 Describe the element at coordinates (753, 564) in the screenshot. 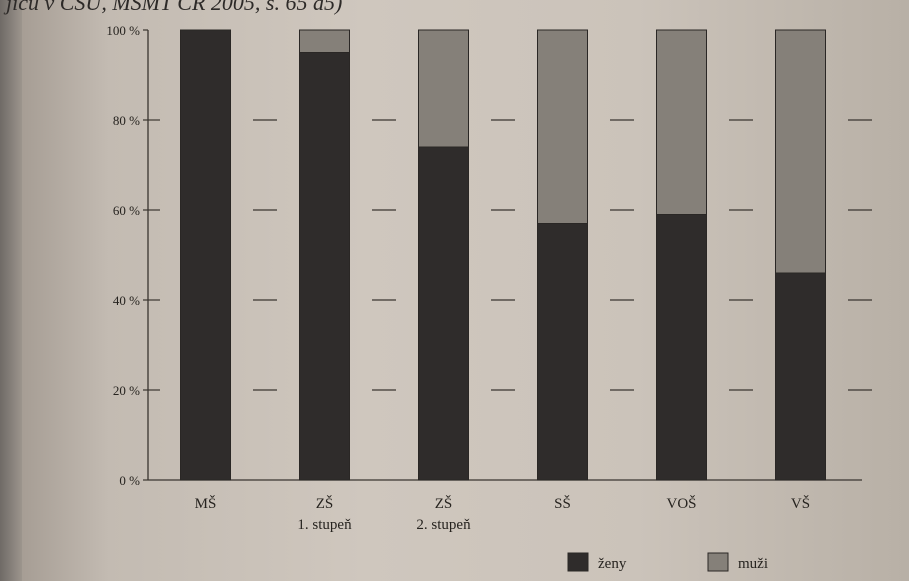

I see `legend-label-muzi: muži` at that location.